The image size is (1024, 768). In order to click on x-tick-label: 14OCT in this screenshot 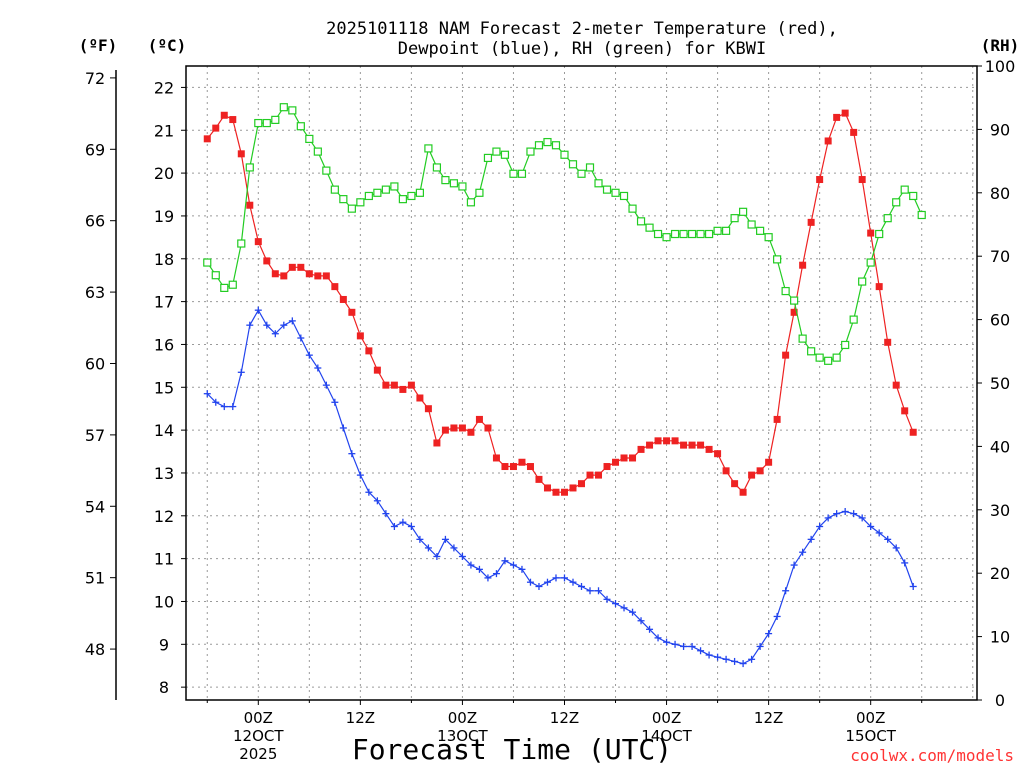, I will do `click(666, 736)`.